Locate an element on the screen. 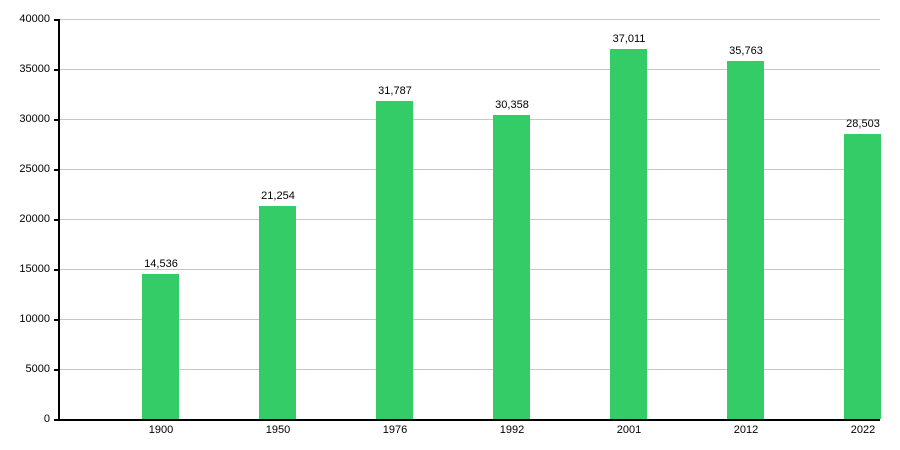 This screenshot has height=450, width=900. y-axis-label: 0 is located at coordinates (46, 419).